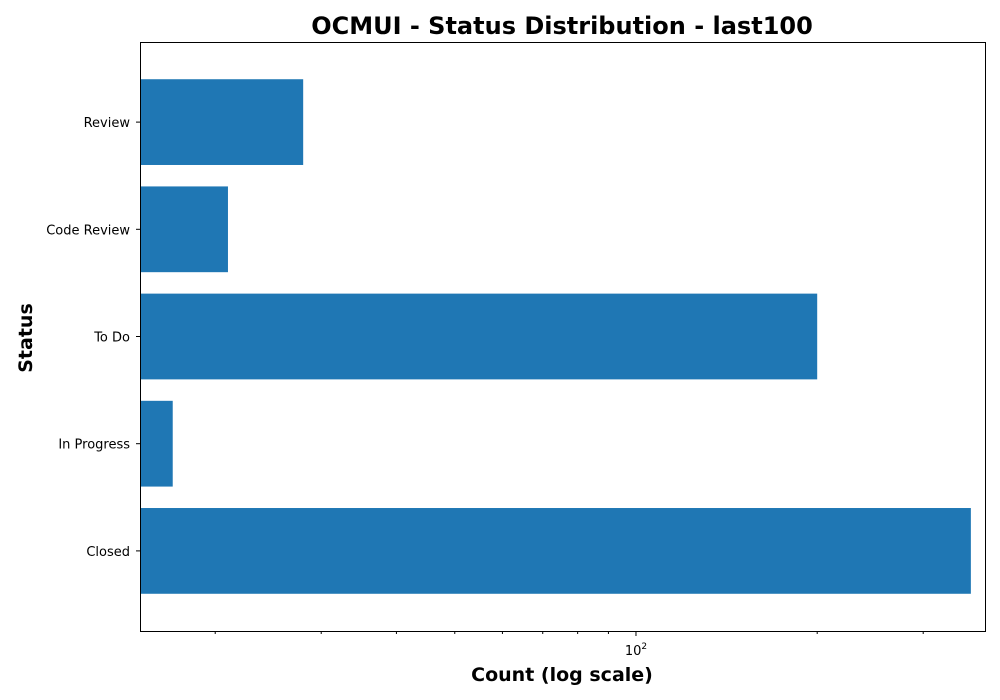 The height and width of the screenshot is (700, 1000). I want to click on bar-to-do, so click(479, 336).